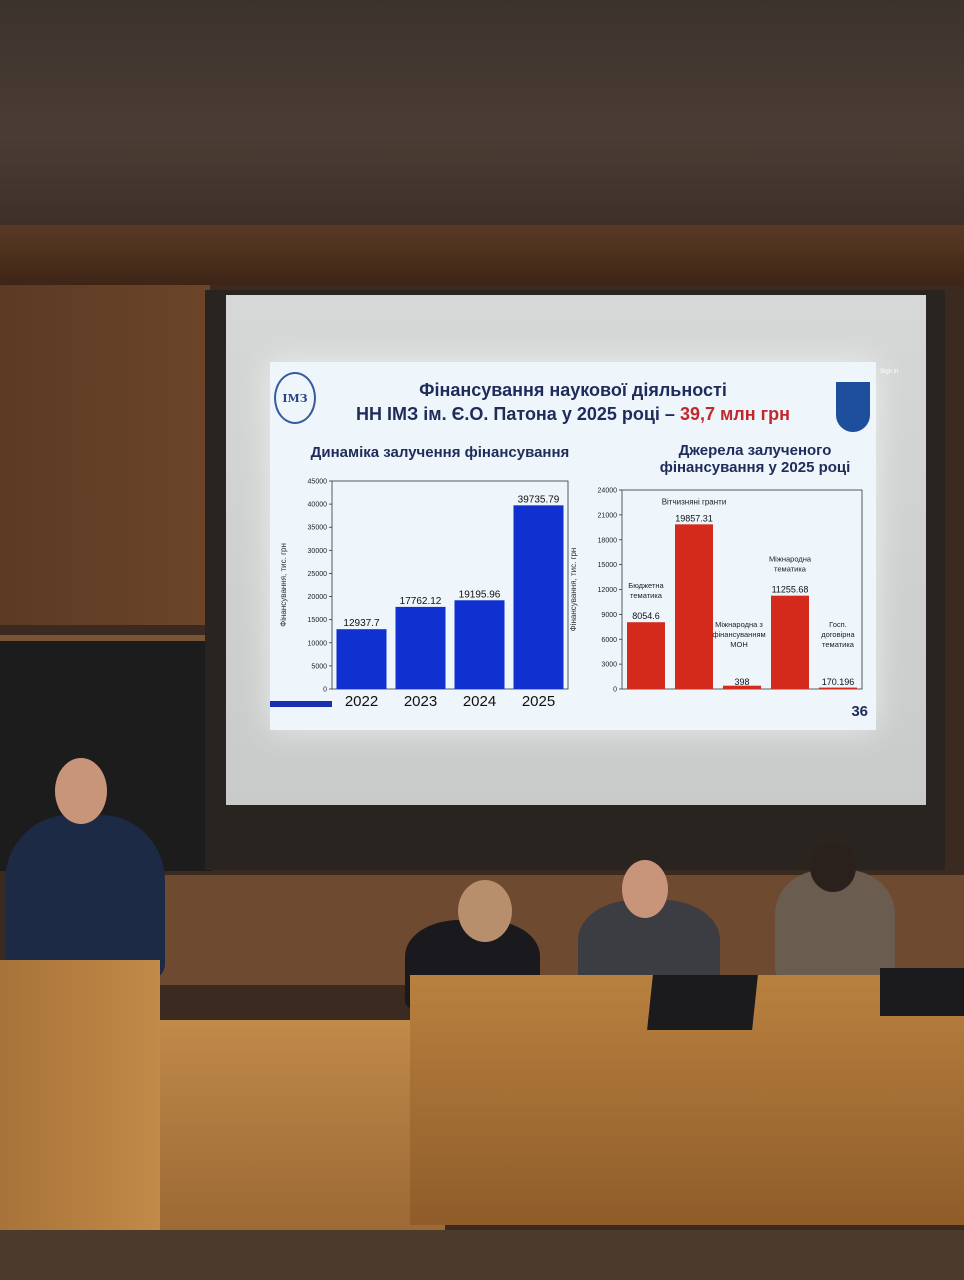 The height and width of the screenshot is (1280, 964). What do you see at coordinates (318, 574) in the screenshot?
I see `y-tick-label: 25000` at bounding box center [318, 574].